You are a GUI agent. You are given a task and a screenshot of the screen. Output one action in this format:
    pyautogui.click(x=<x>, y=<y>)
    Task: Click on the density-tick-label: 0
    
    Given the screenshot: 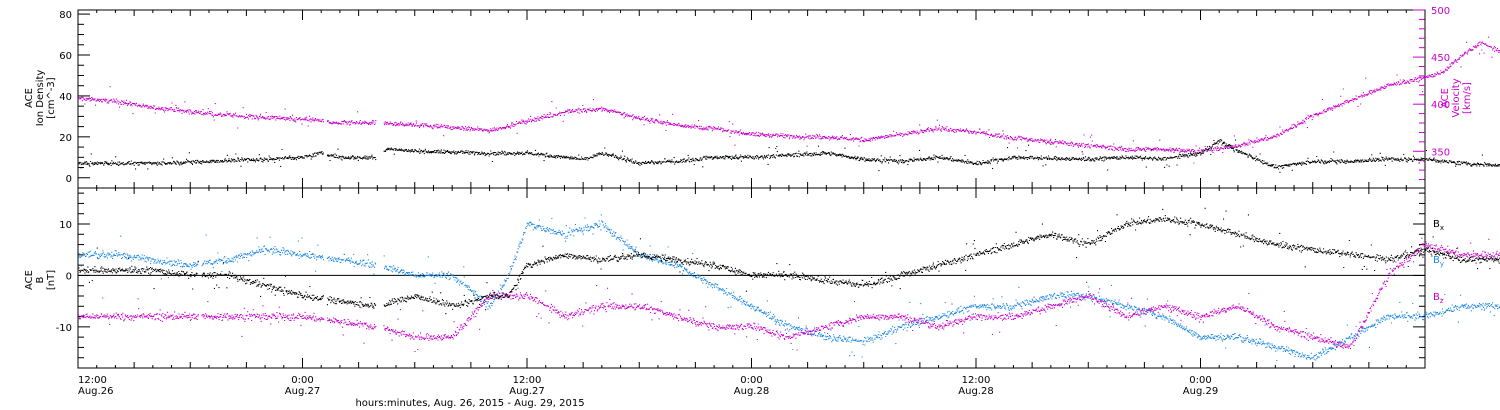 What is the action you would take?
    pyautogui.click(x=69, y=179)
    